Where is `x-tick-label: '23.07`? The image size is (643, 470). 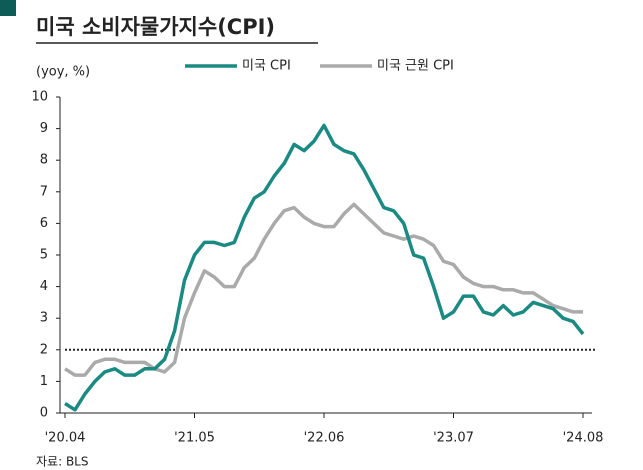
x-tick-label: '23.07 is located at coordinates (453, 438).